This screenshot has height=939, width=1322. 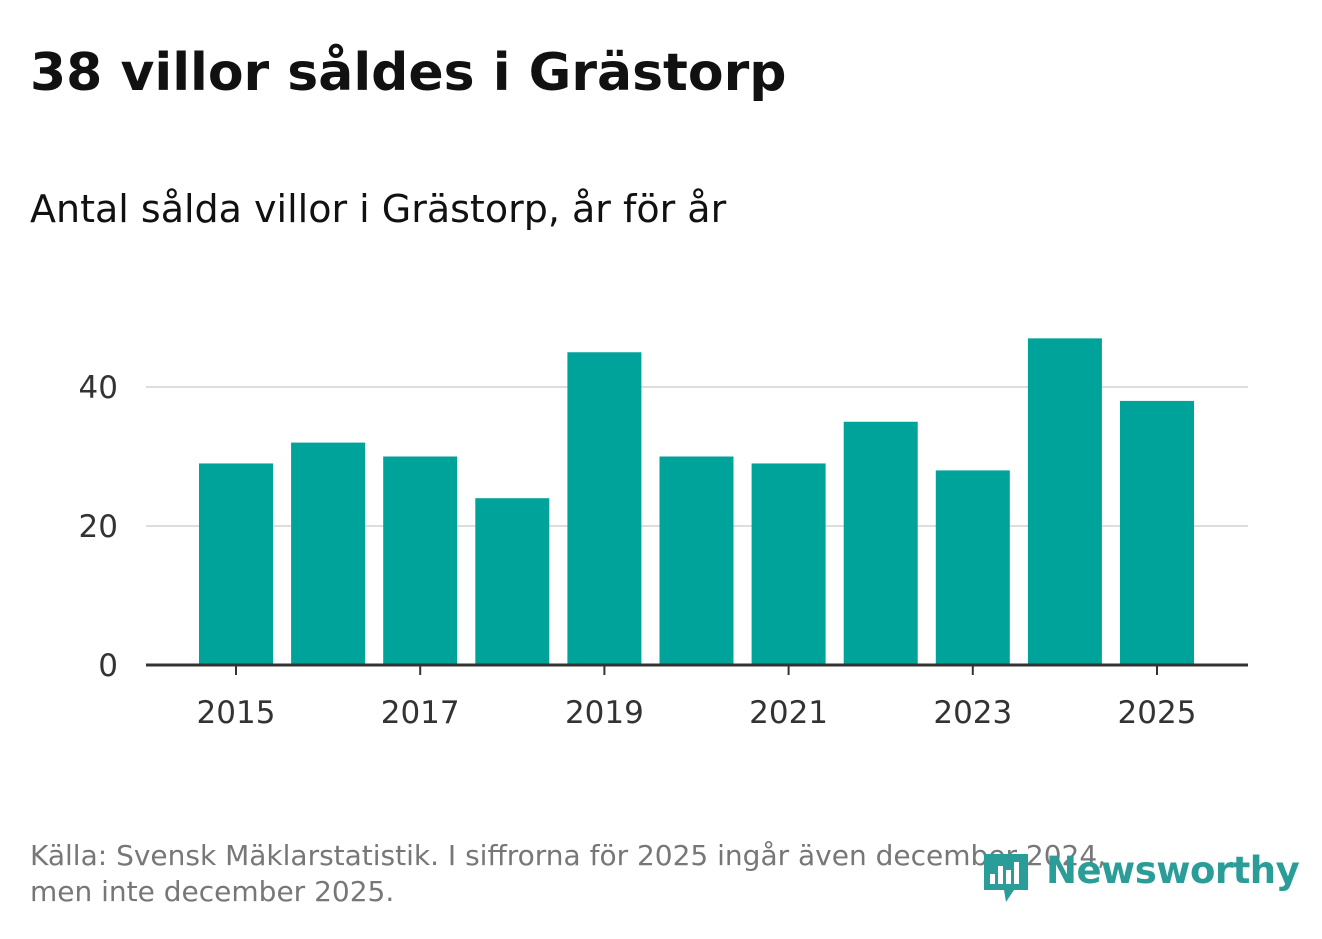 I want to click on bar-2018, so click(x=512, y=581).